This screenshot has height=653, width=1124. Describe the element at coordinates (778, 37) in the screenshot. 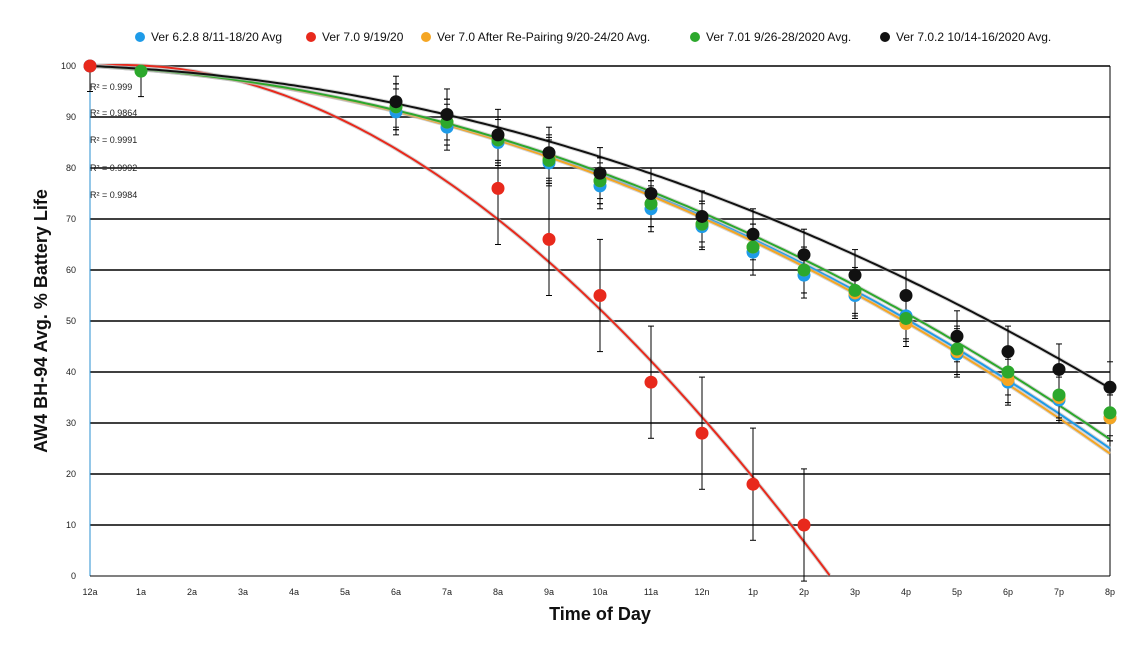

I see `legend-label: Ver 7.01 9/26-28/2020 Avg.` at that location.